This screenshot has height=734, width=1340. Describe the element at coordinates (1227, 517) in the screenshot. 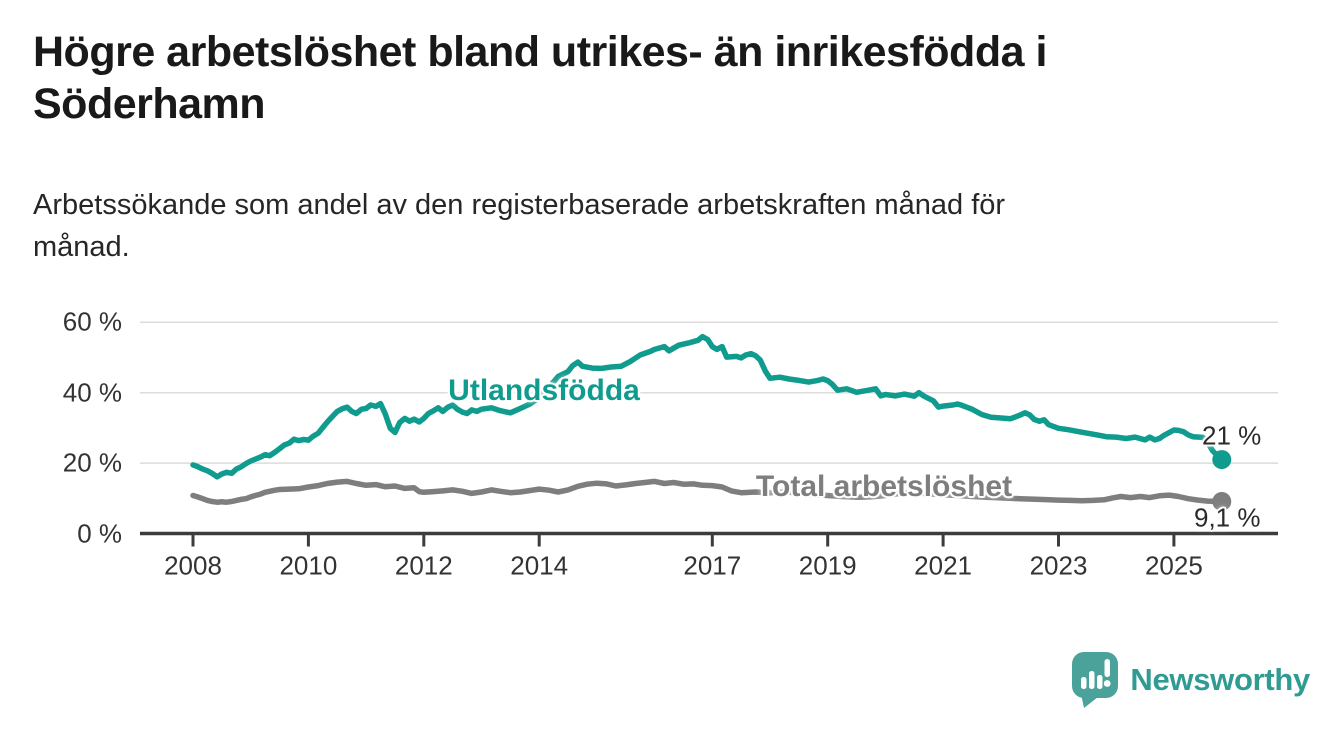

I see `end-value-label-total: 9,1 %` at that location.